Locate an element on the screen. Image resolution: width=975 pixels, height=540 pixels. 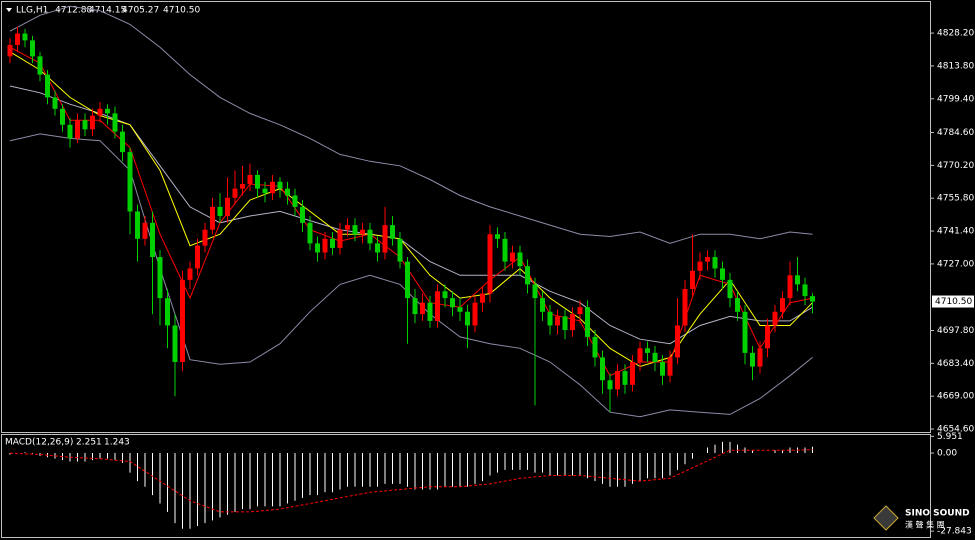
header-open: 4712.88 is located at coordinates (73, 11).